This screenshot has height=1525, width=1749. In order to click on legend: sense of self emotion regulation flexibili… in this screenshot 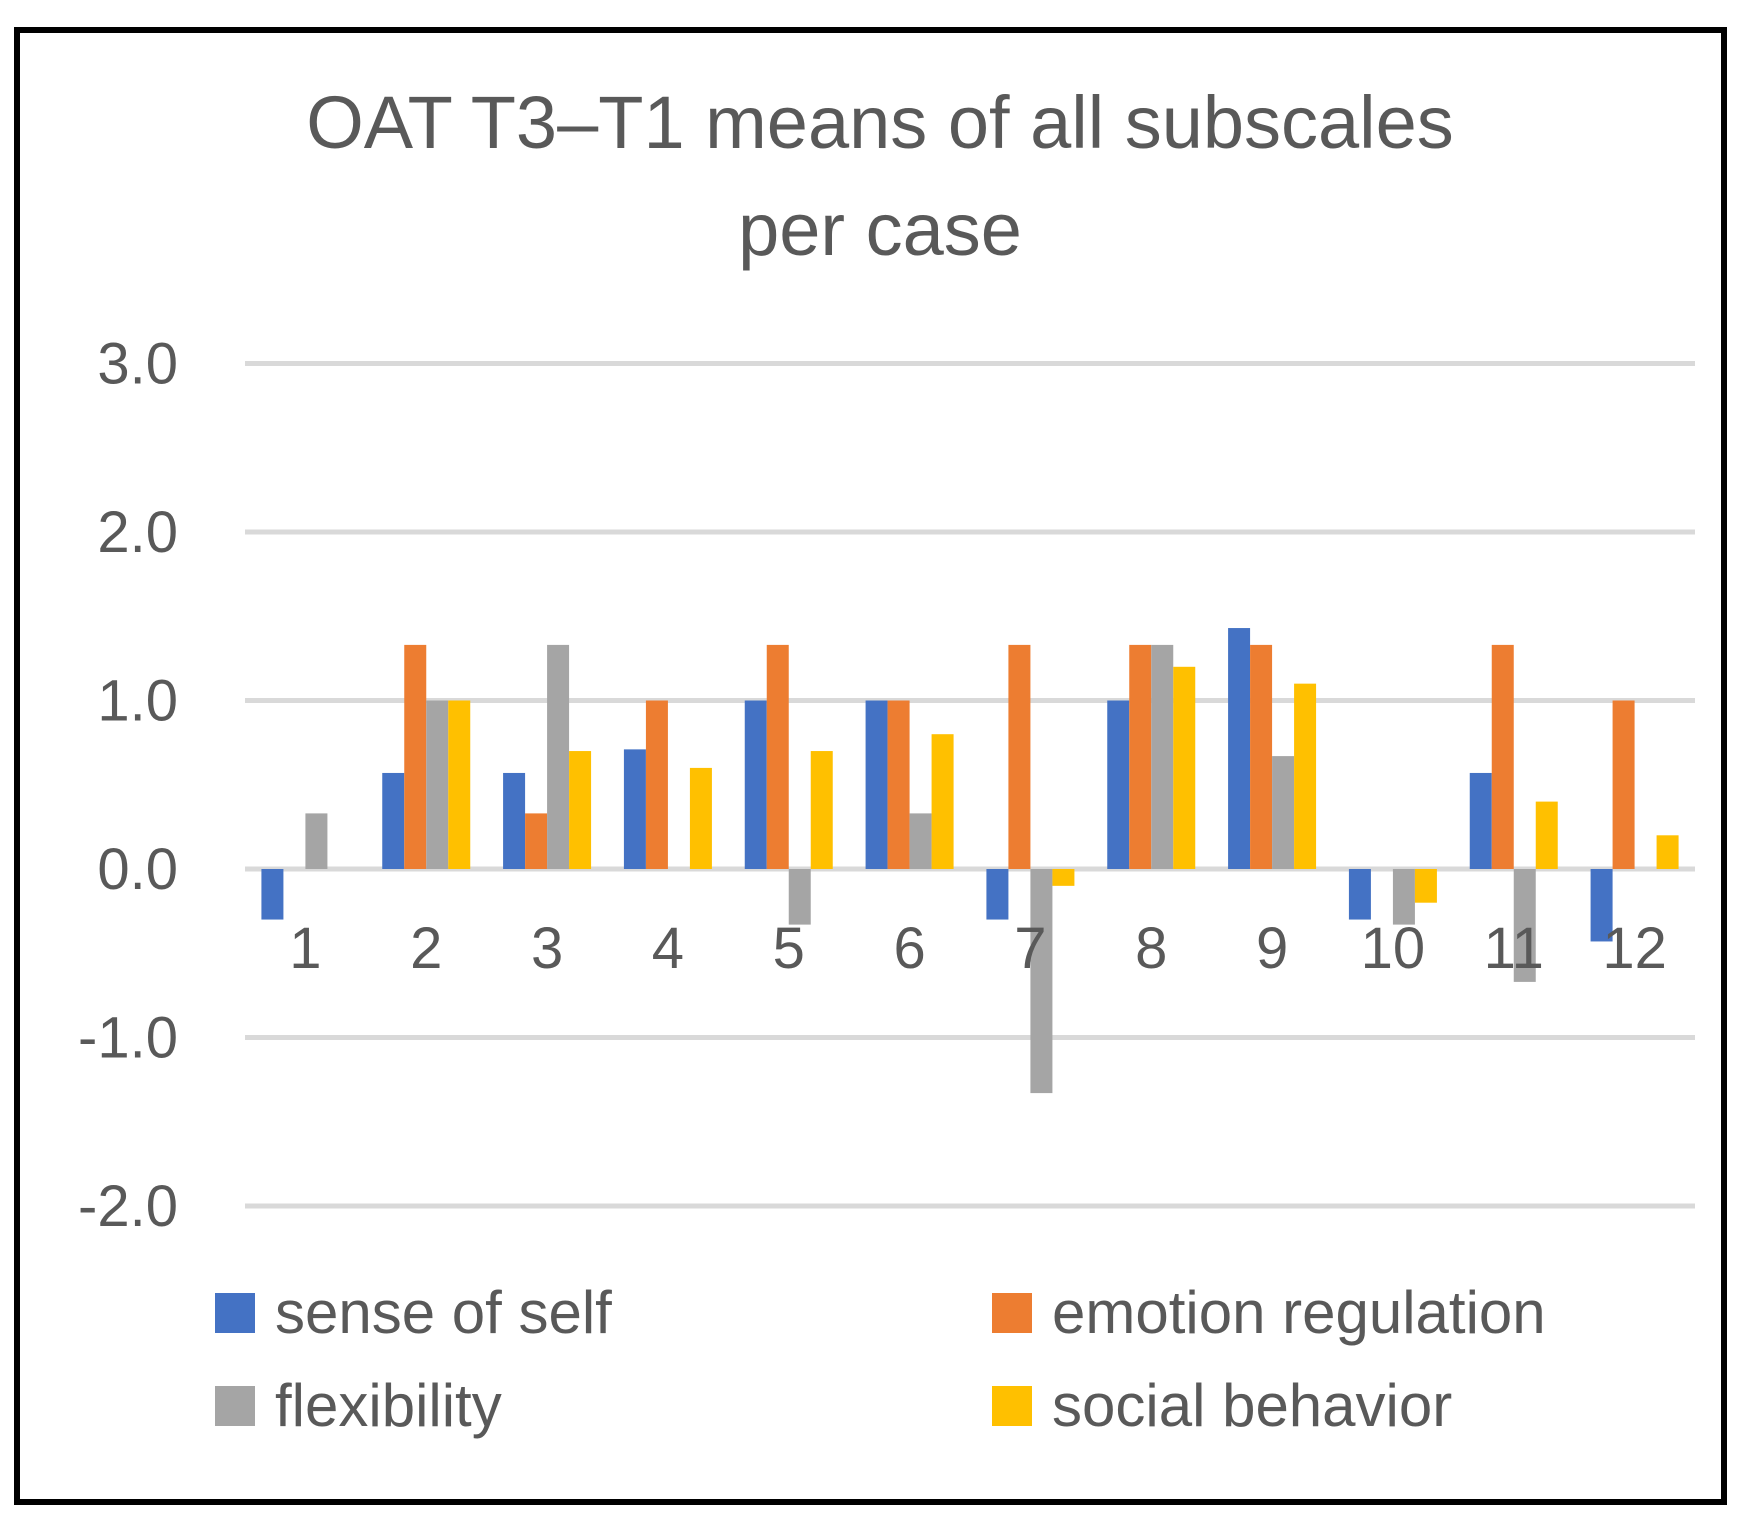, I will do `click(880, 1359)`.